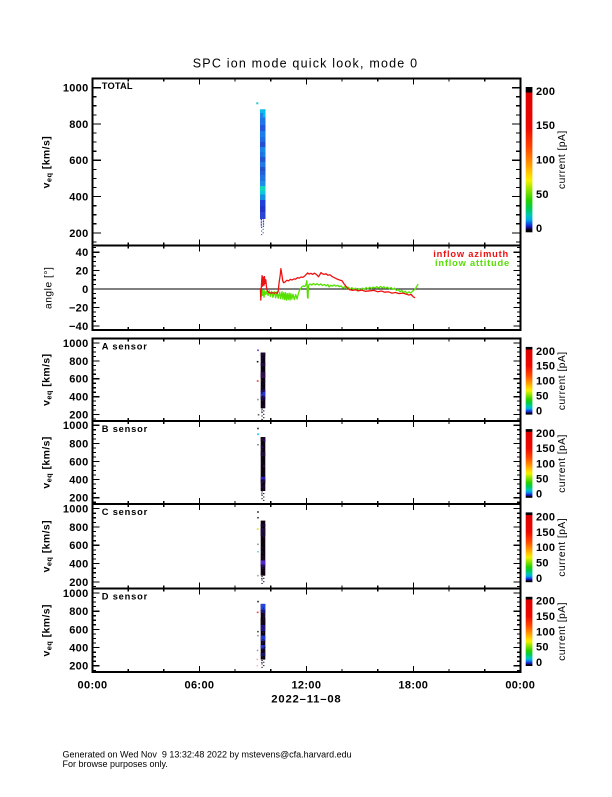 This screenshot has height=797, width=612. What do you see at coordinates (82, 271) in the screenshot?
I see `svg-text: 20` at bounding box center [82, 271].